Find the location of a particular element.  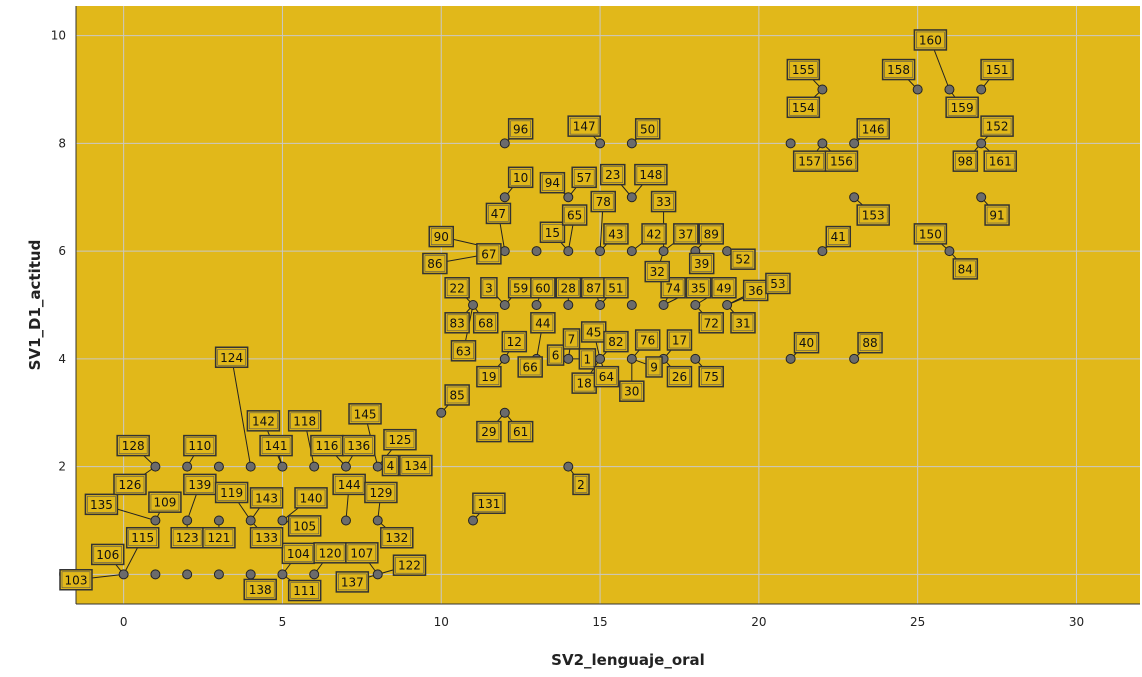

point-label: 59 is located at coordinates (520, 288).